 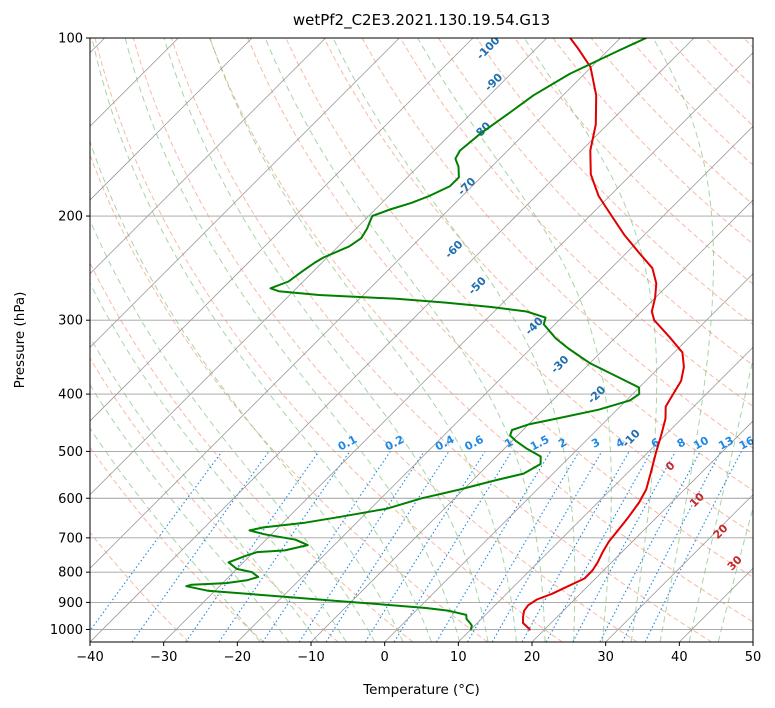 I want to click on chart-title: wetPf2_C2E3.2021.130.19.54.G13, so click(x=421, y=20).